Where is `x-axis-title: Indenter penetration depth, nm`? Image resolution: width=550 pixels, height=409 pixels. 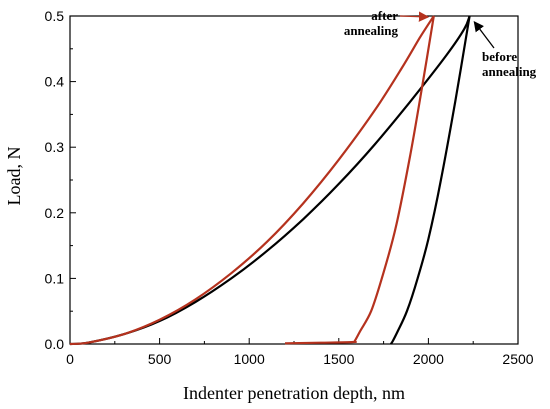
x-axis-title: Indenter penetration depth, nm is located at coordinates (294, 393).